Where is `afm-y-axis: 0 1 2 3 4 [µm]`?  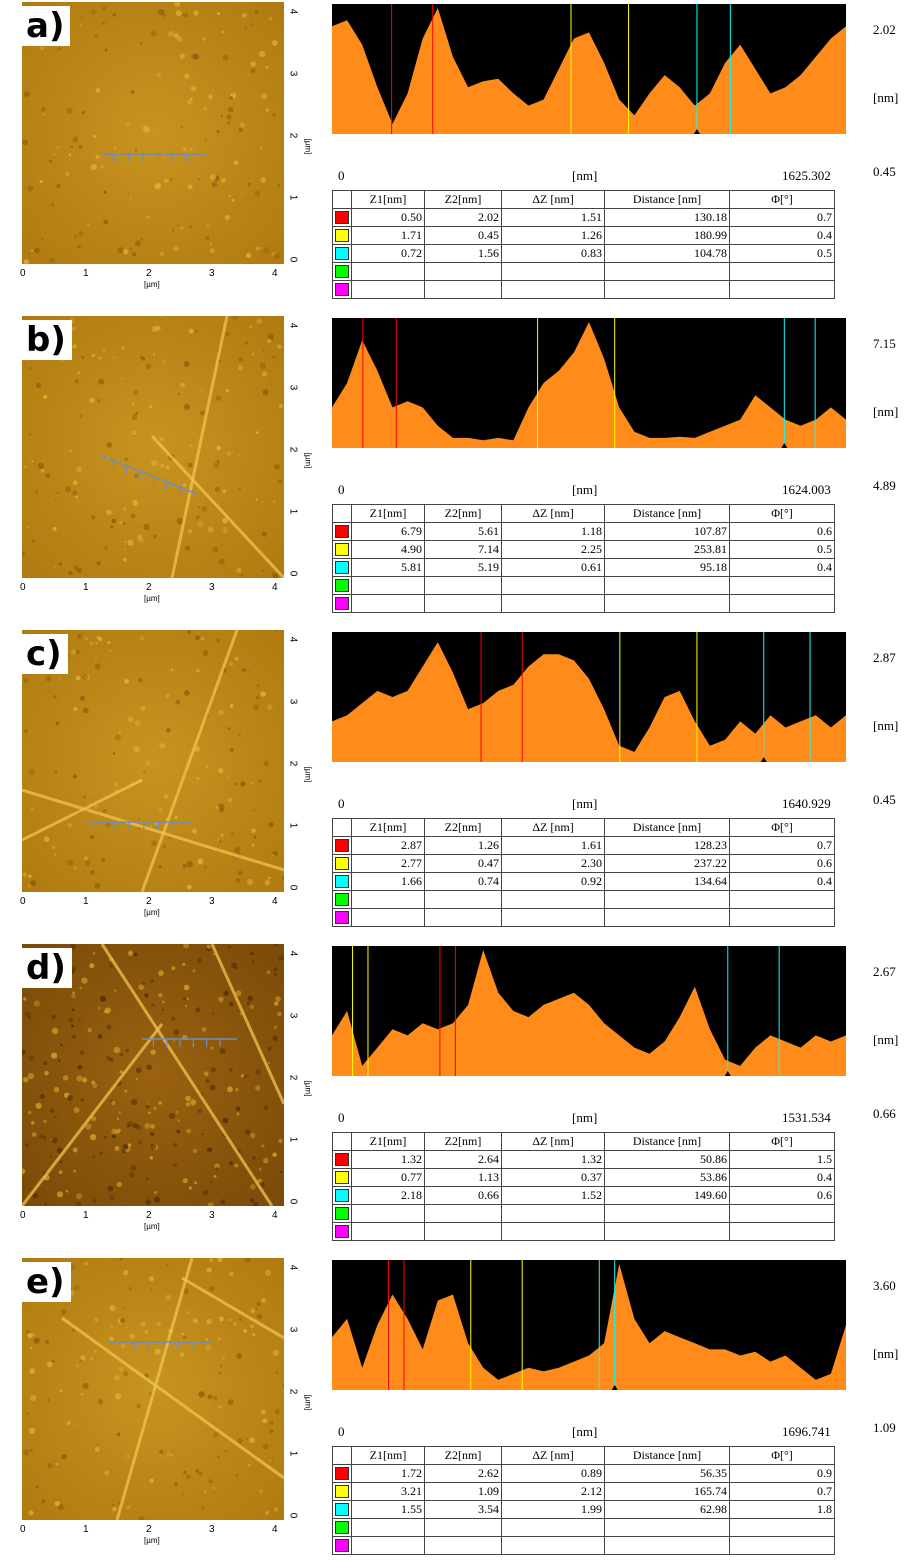
afm-y-axis: 0 1 2 3 4 [µm] is located at coordinates (303, 134).